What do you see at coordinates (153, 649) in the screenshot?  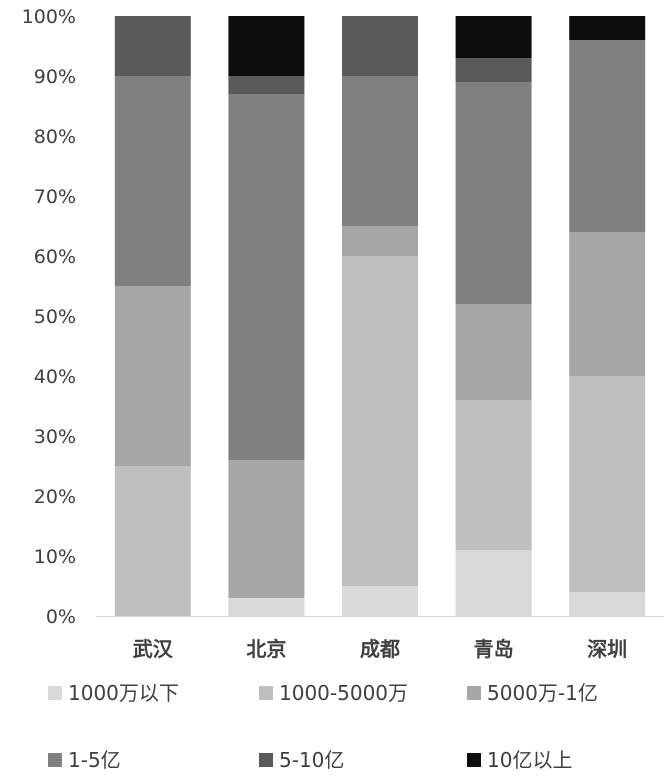 I see `x-tick-label: 武汉` at bounding box center [153, 649].